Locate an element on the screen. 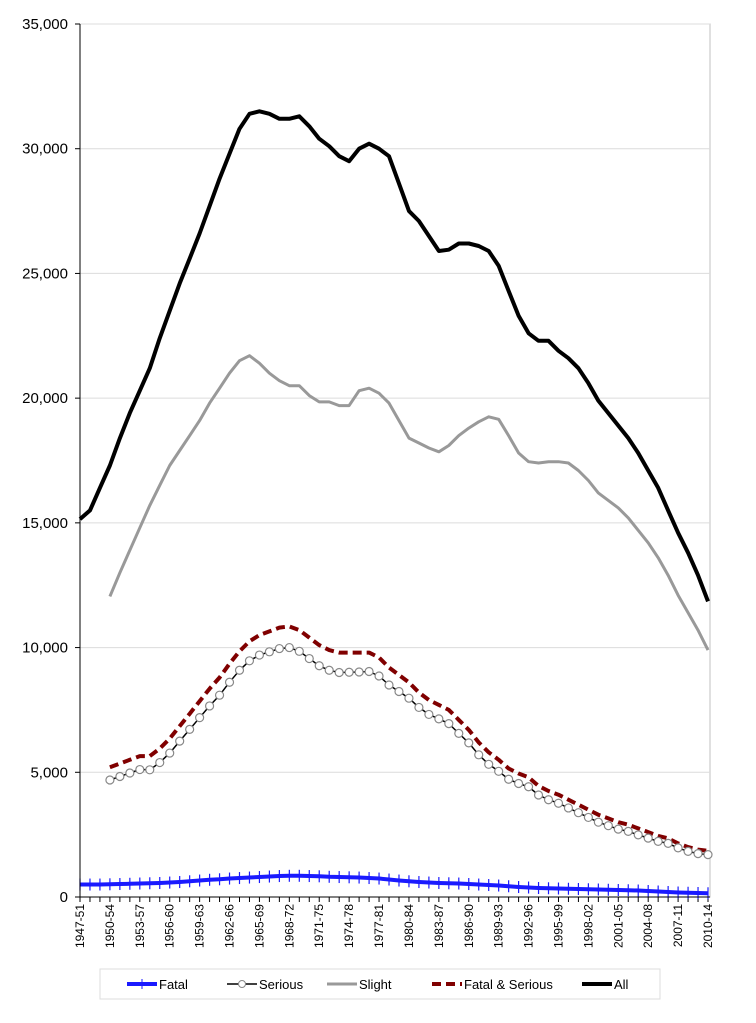  x-tick-label: 1980-84 is located at coordinates (409, 926).